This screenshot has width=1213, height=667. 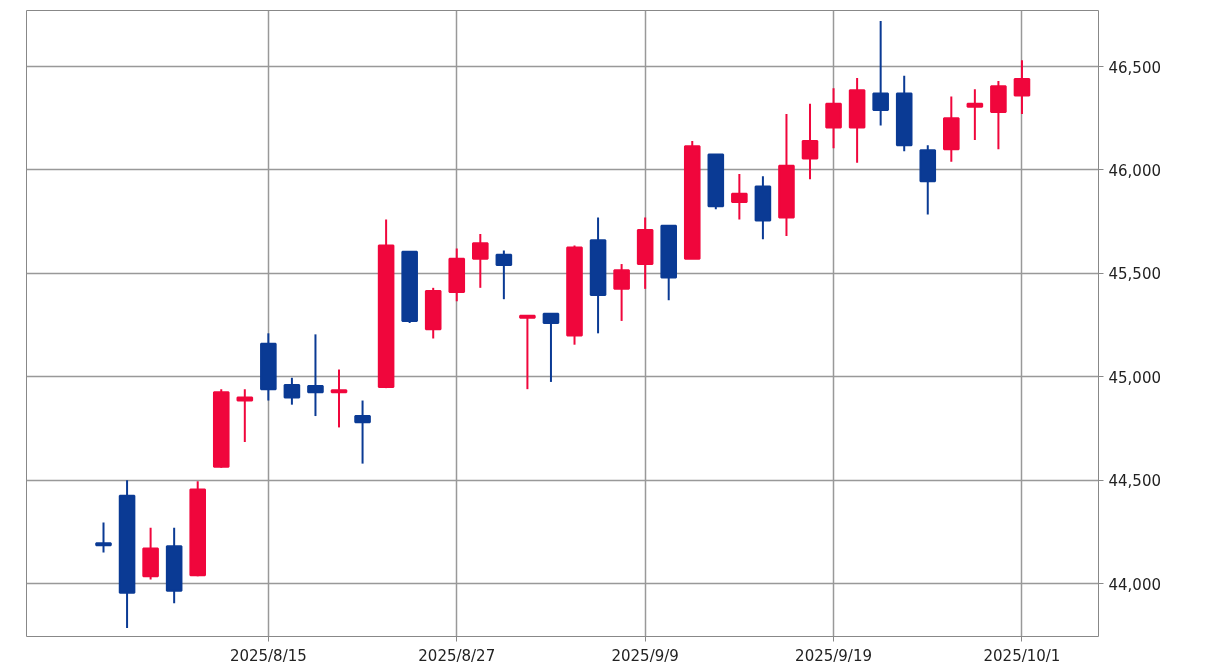 I want to click on x-tick-label: 2025/8/15, so click(x=268, y=655).